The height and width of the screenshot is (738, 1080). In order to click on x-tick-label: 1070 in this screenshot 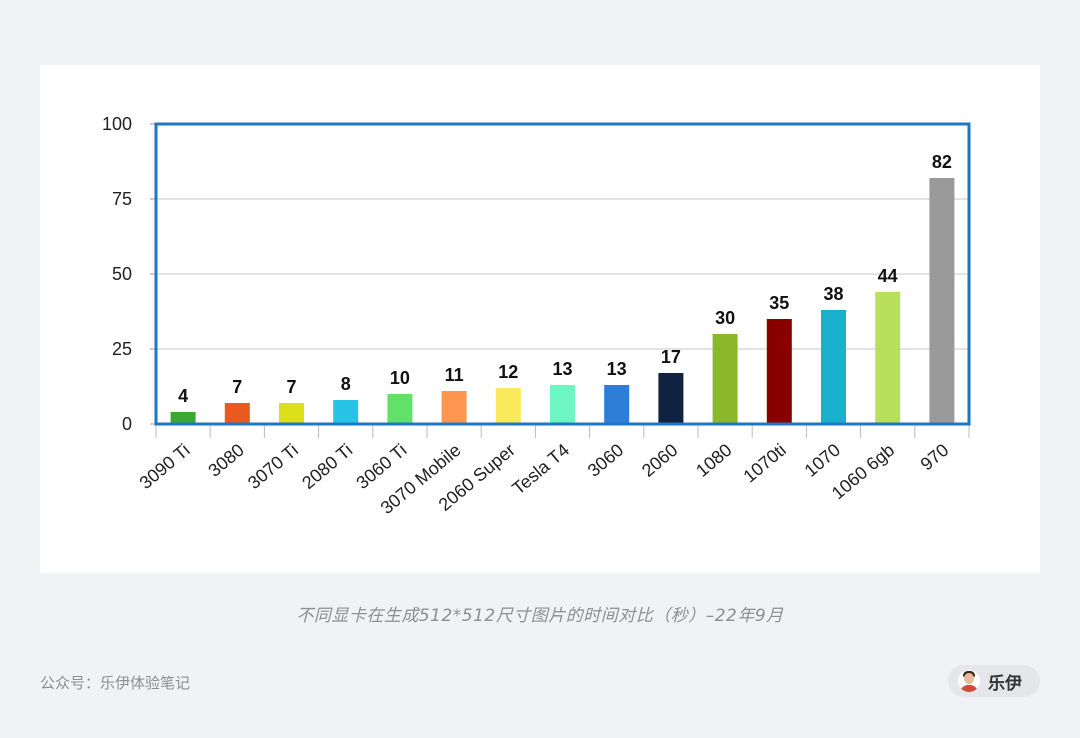, I will do `click(823, 460)`.